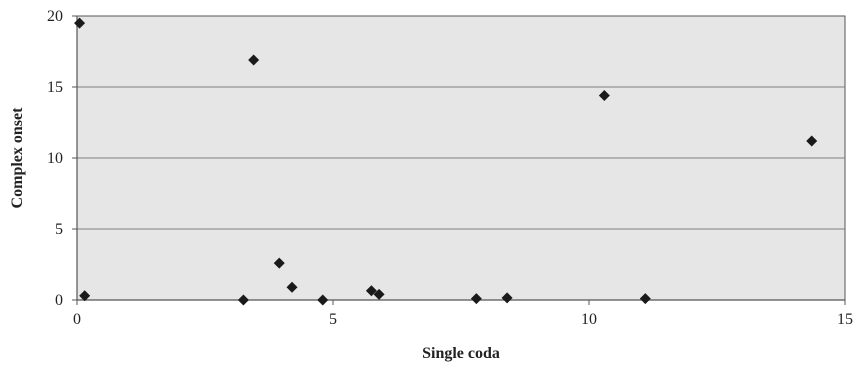 The width and height of the screenshot is (857, 370). I want to click on x-tick-label: 0, so click(77, 319).